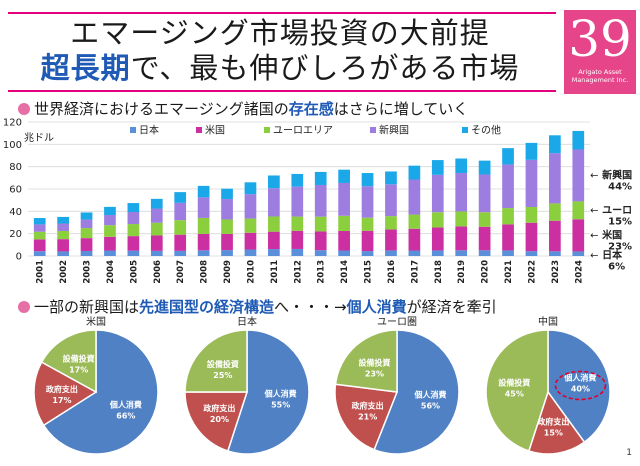 This screenshot has height=466, width=640. I want to click on pie-slice-value: 66%, so click(125, 415).